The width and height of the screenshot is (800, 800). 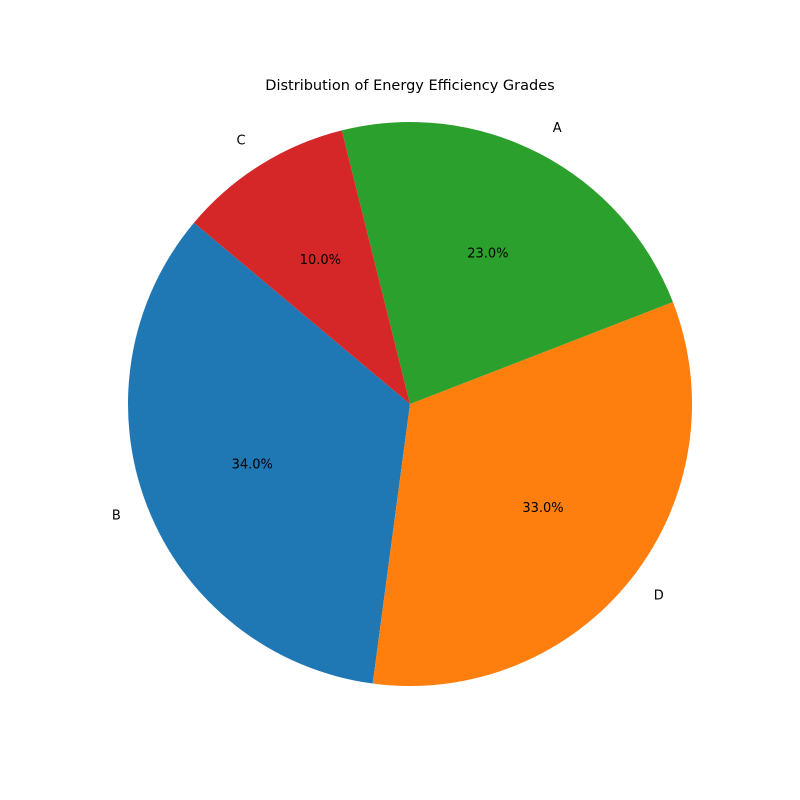 What do you see at coordinates (116, 516) in the screenshot?
I see `category-label-b: B` at bounding box center [116, 516].